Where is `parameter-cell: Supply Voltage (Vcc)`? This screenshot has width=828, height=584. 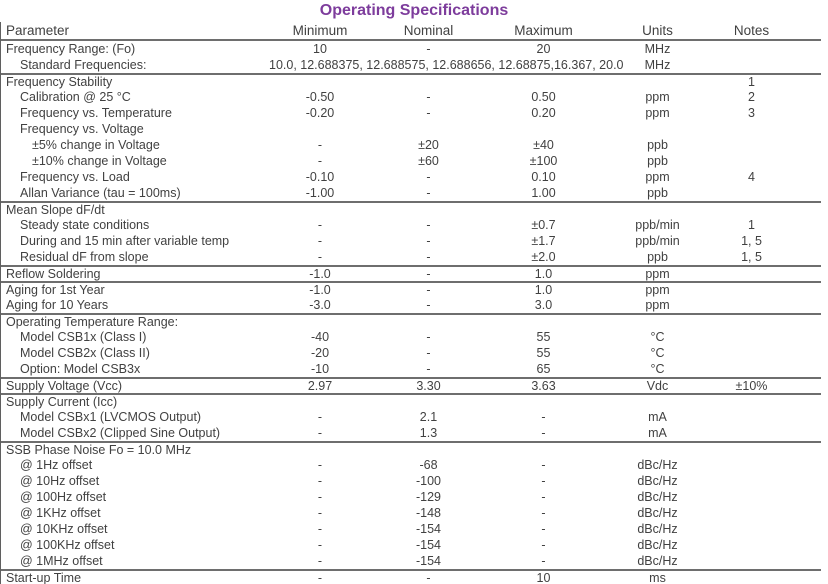
parameter-cell: Supply Voltage (Vcc) is located at coordinates (64, 386).